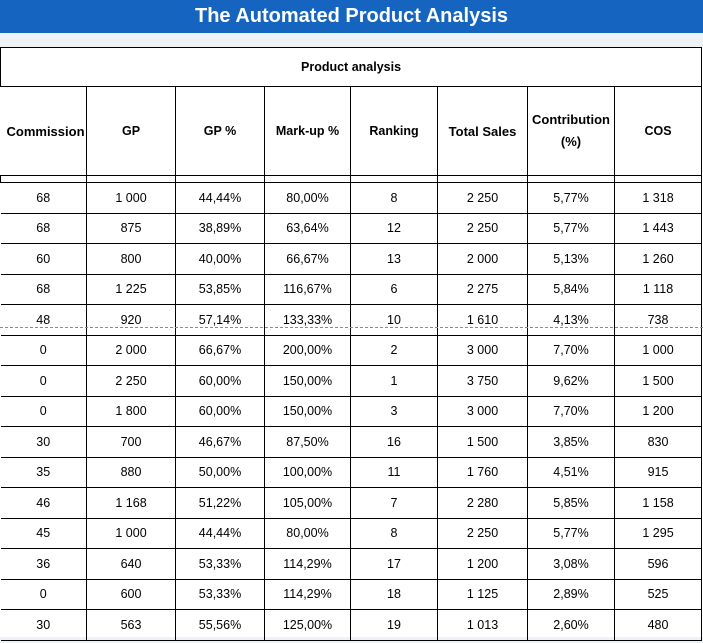 Image resolution: width=703 pixels, height=643 pixels. I want to click on cell-gp: 1 225, so click(131, 289).